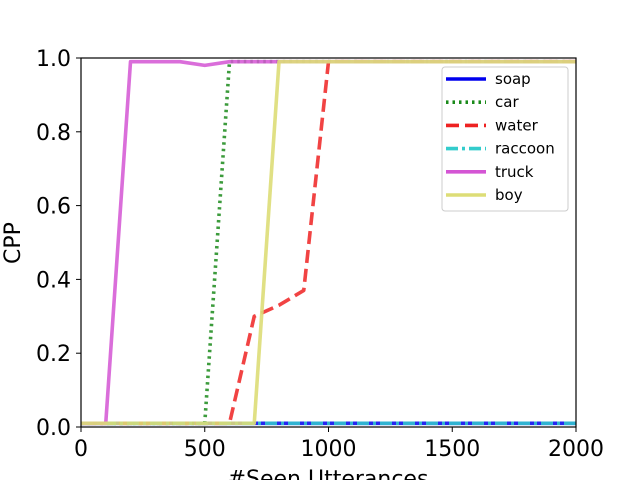  I want to click on x-tick-label: 0, so click(81, 449).